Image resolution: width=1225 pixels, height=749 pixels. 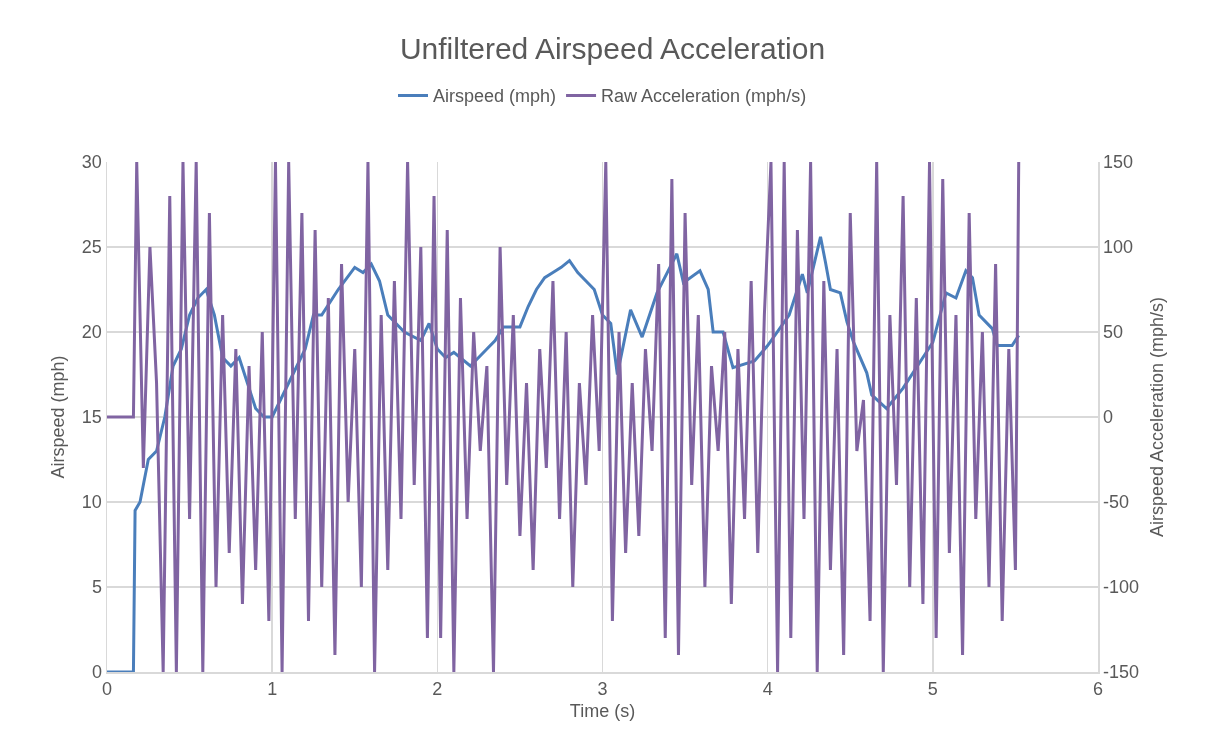 What do you see at coordinates (272, 689) in the screenshot?
I see `x-tick-label: 1` at bounding box center [272, 689].